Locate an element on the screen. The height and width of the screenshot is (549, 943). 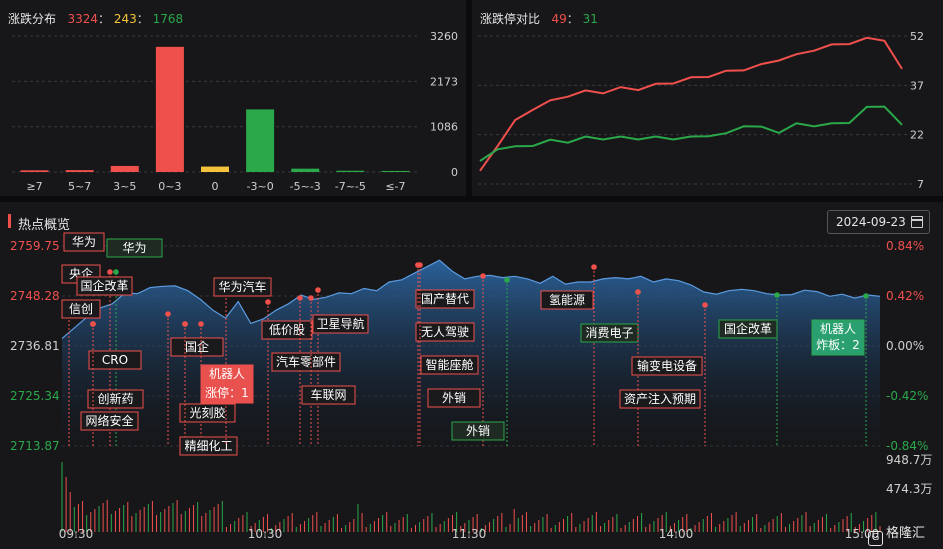
limit-up-count: 49 is located at coordinates (559, 19).